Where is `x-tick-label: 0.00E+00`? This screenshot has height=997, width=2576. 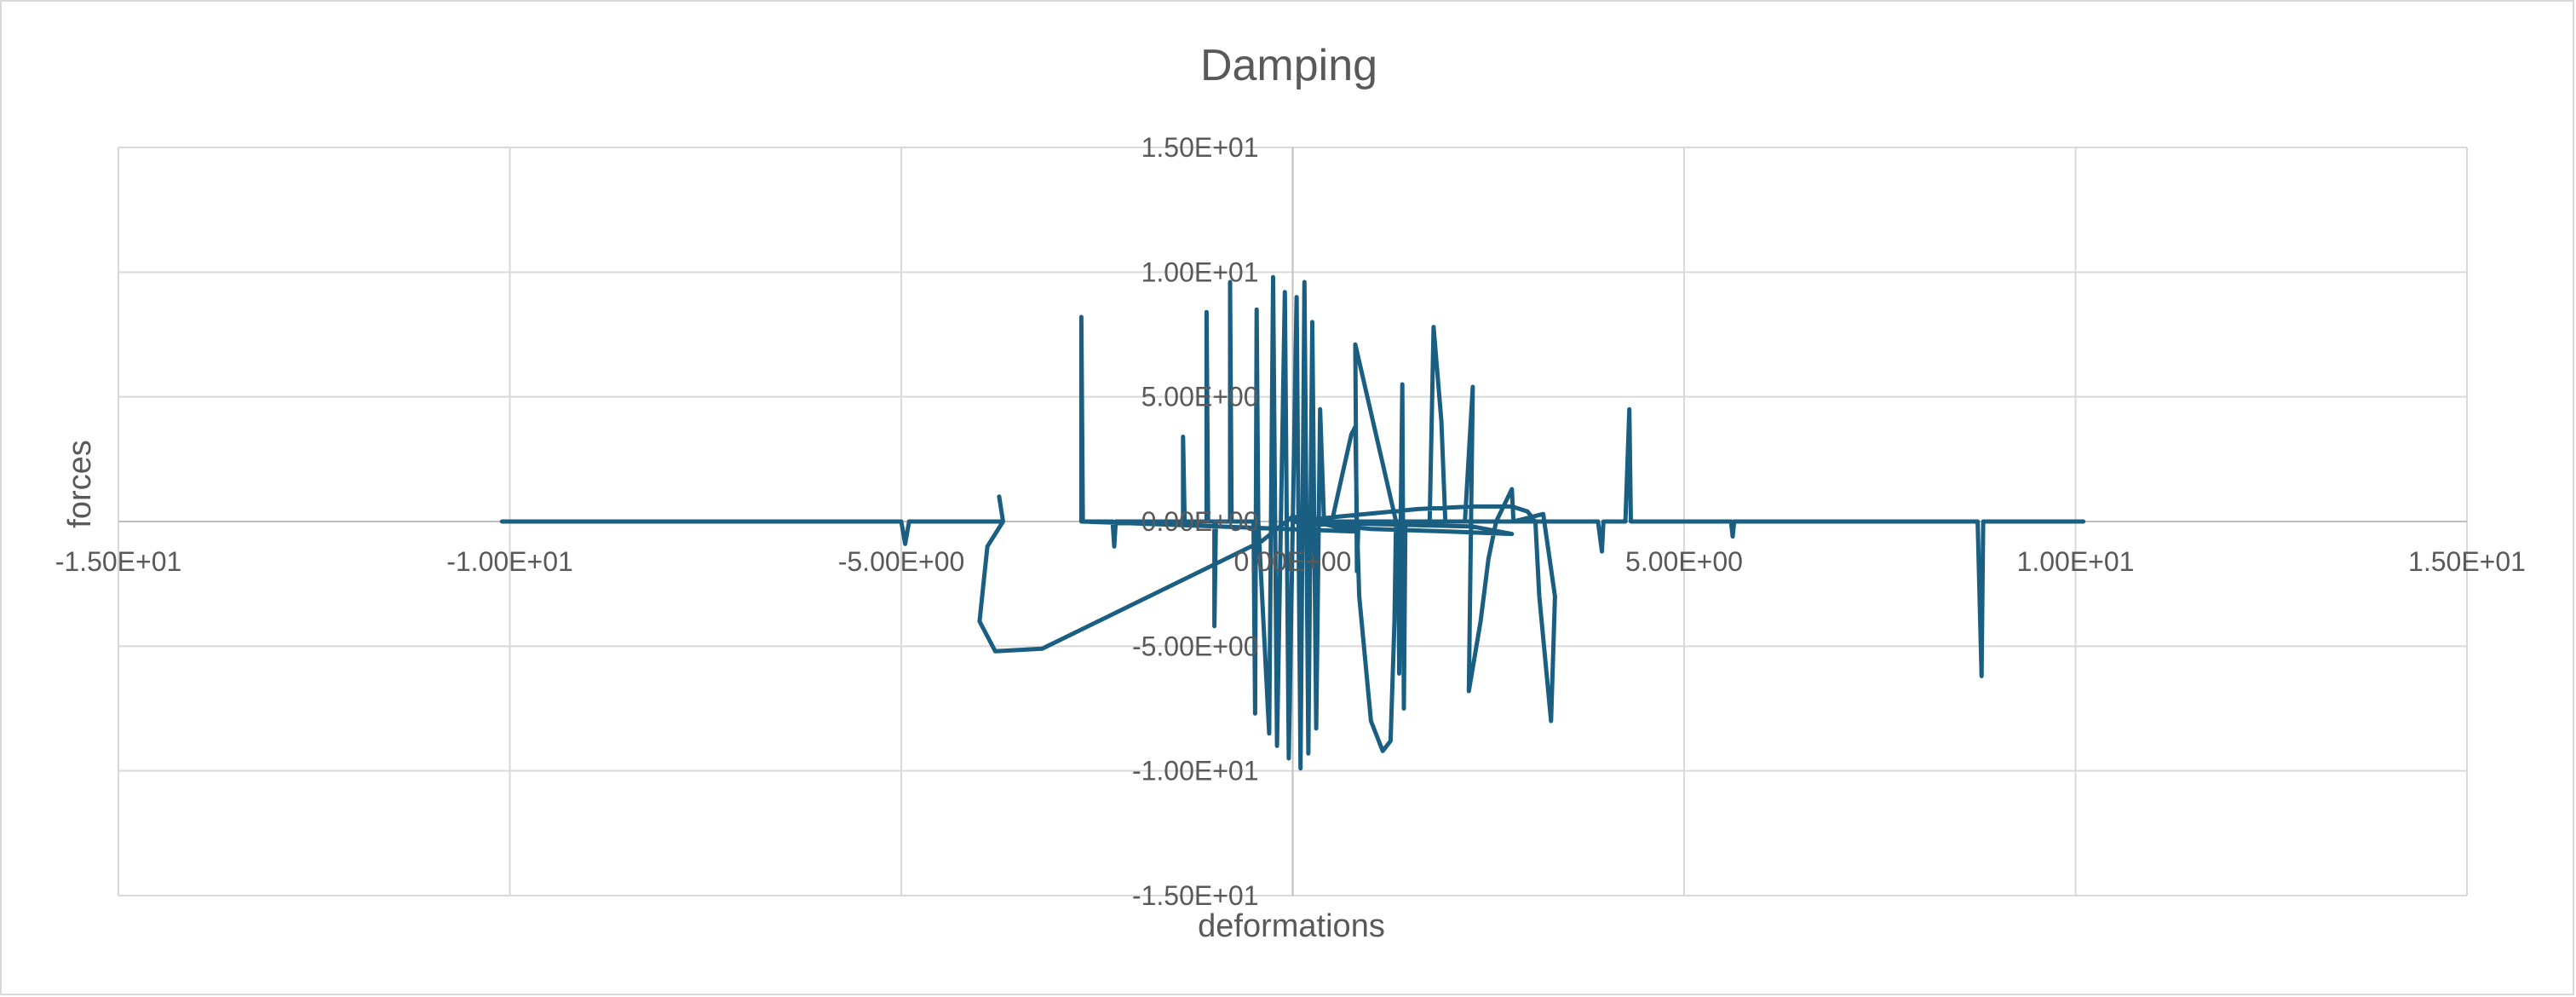 x-tick-label: 0.00E+00 is located at coordinates (1293, 562).